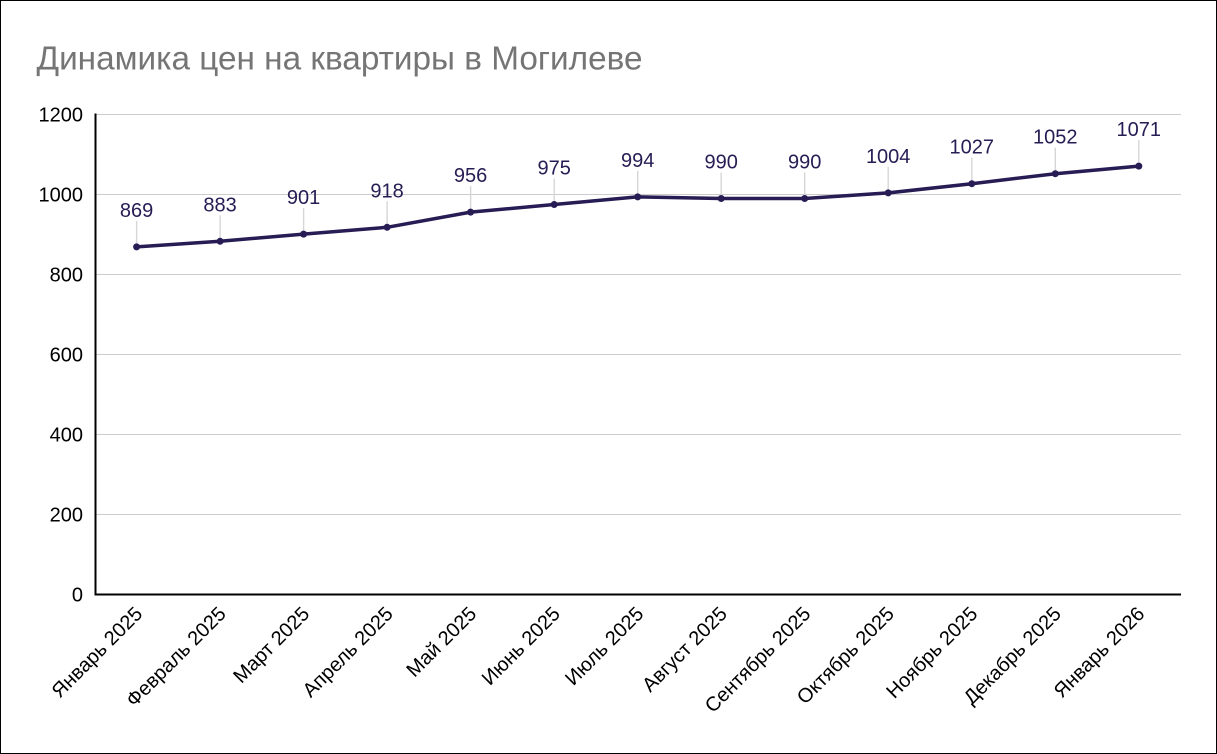 The height and width of the screenshot is (754, 1217). Describe the element at coordinates (604, 646) in the screenshot. I see `svg-text: Июль 2025` at that location.